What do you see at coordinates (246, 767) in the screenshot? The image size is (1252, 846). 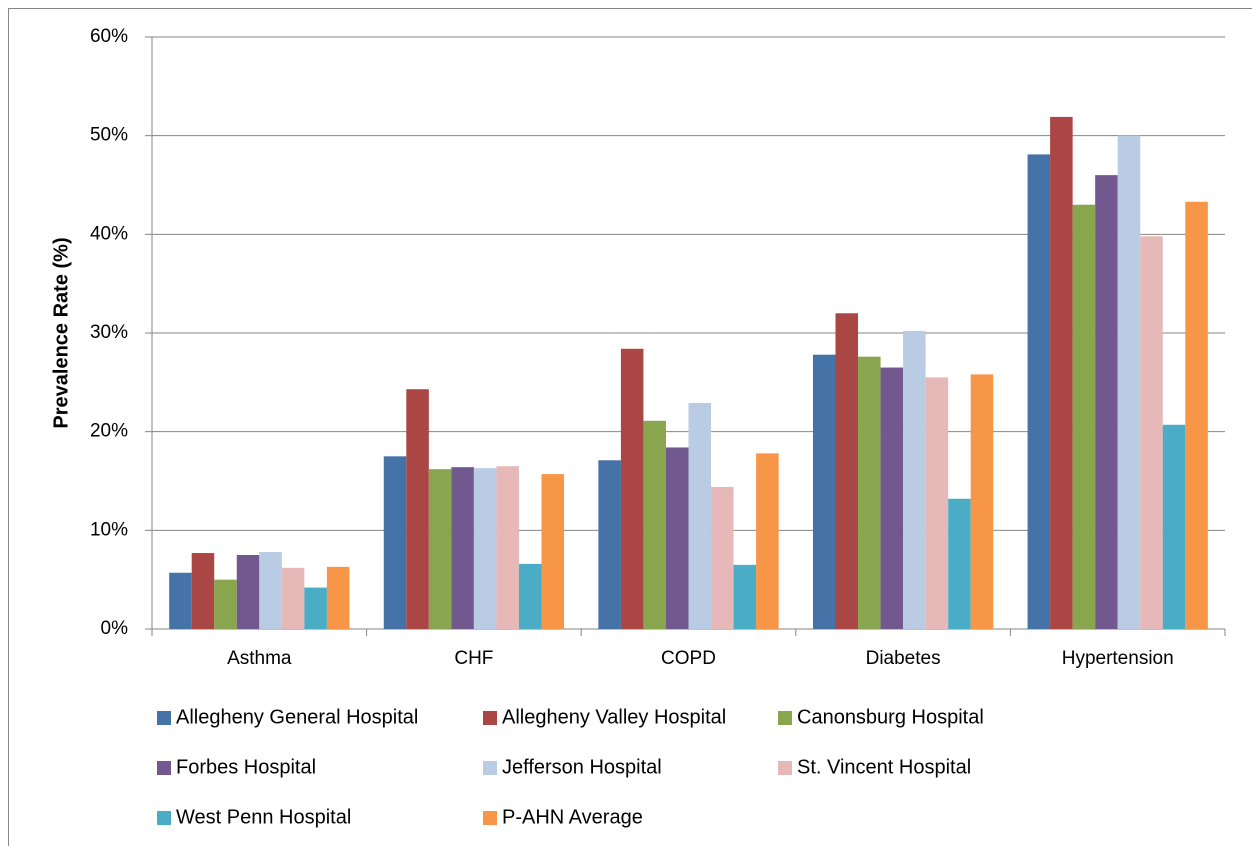 I see `legend-label: Forbes Hospital` at bounding box center [246, 767].